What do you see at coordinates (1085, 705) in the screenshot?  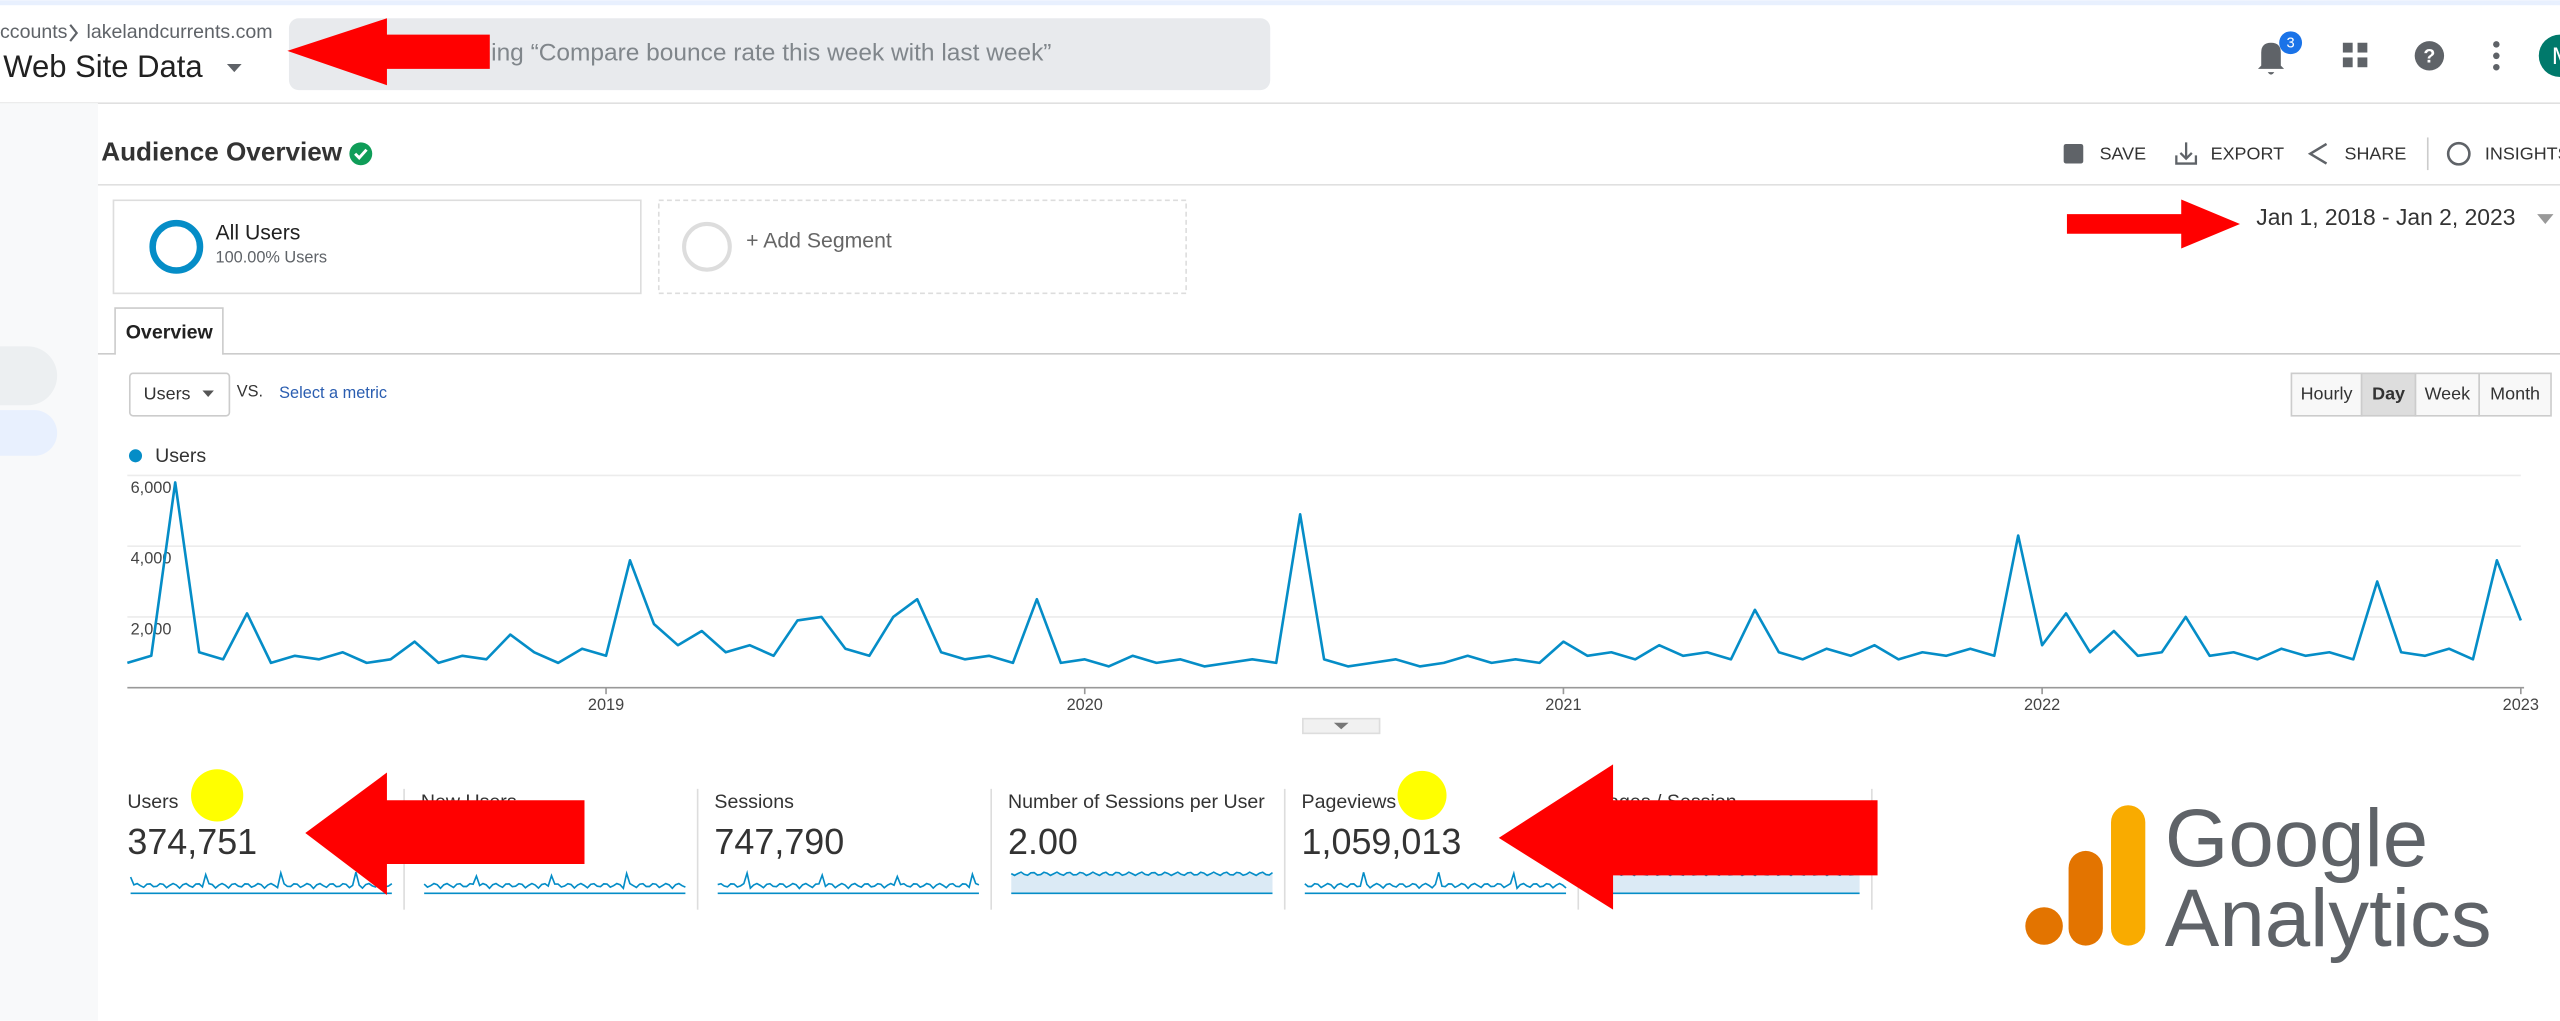 I see `x-tick-label: 2020` at bounding box center [1085, 705].